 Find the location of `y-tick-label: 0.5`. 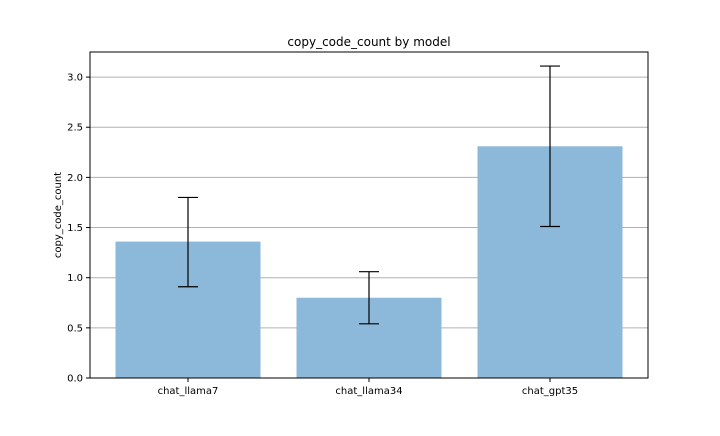

y-tick-label: 0.5 is located at coordinates (75, 328).